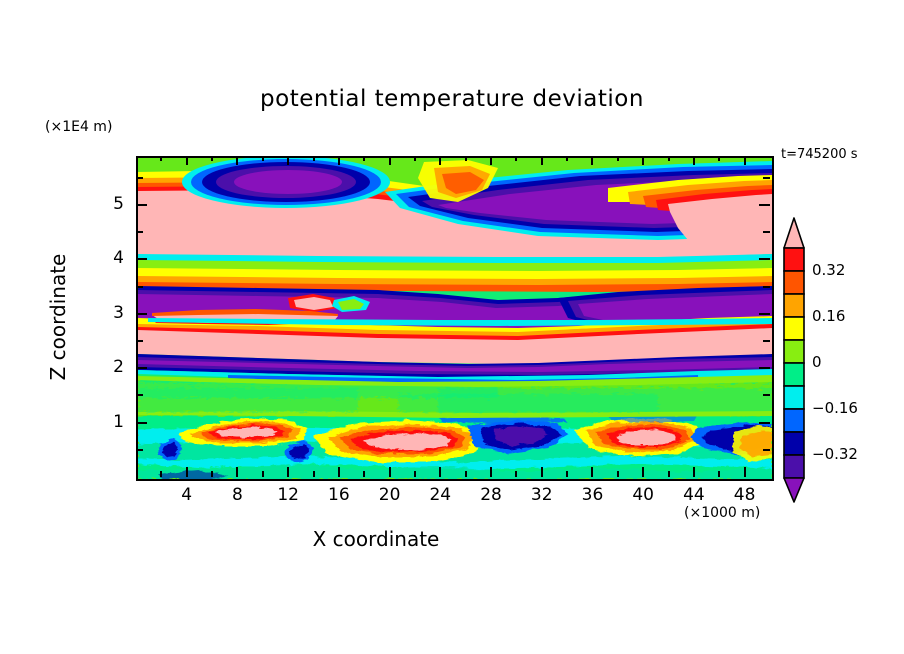 The image size is (904, 654). I want to click on z-axis-label: Z coordinate, so click(58, 317).